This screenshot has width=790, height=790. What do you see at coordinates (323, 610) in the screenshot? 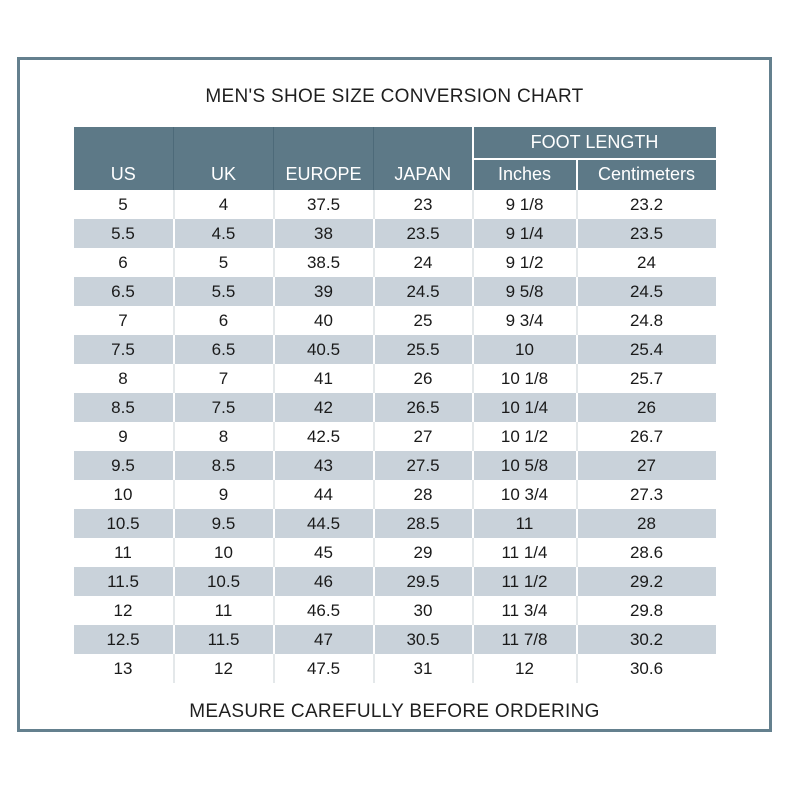
I see `table-cell: 46.5` at bounding box center [323, 610].